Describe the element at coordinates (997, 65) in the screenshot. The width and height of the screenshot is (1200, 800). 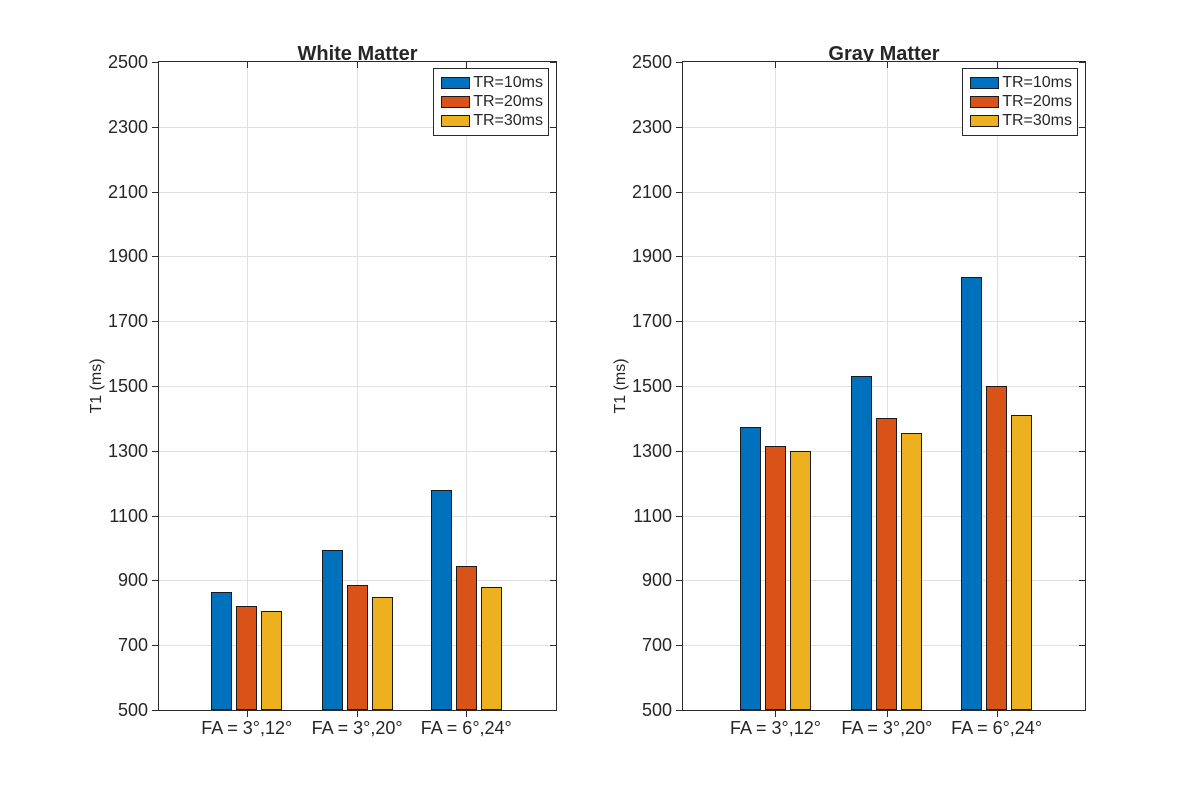
I see `x-tick-top-group3` at that location.